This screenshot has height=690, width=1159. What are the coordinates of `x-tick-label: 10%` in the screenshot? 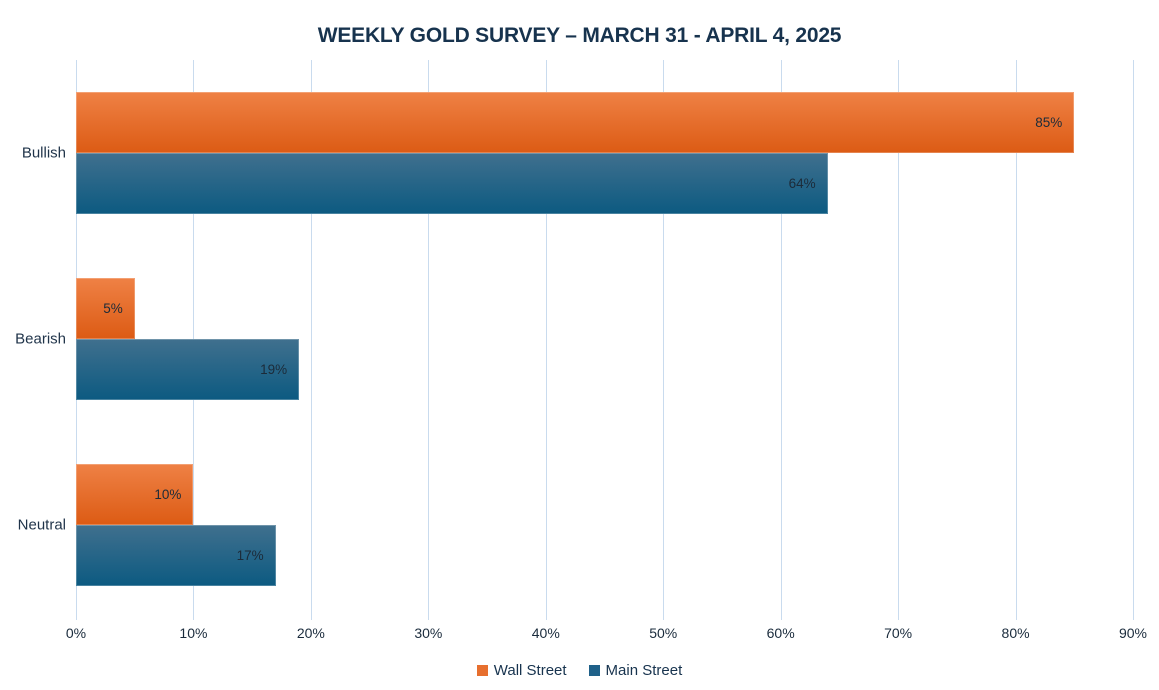 It's located at (193, 633).